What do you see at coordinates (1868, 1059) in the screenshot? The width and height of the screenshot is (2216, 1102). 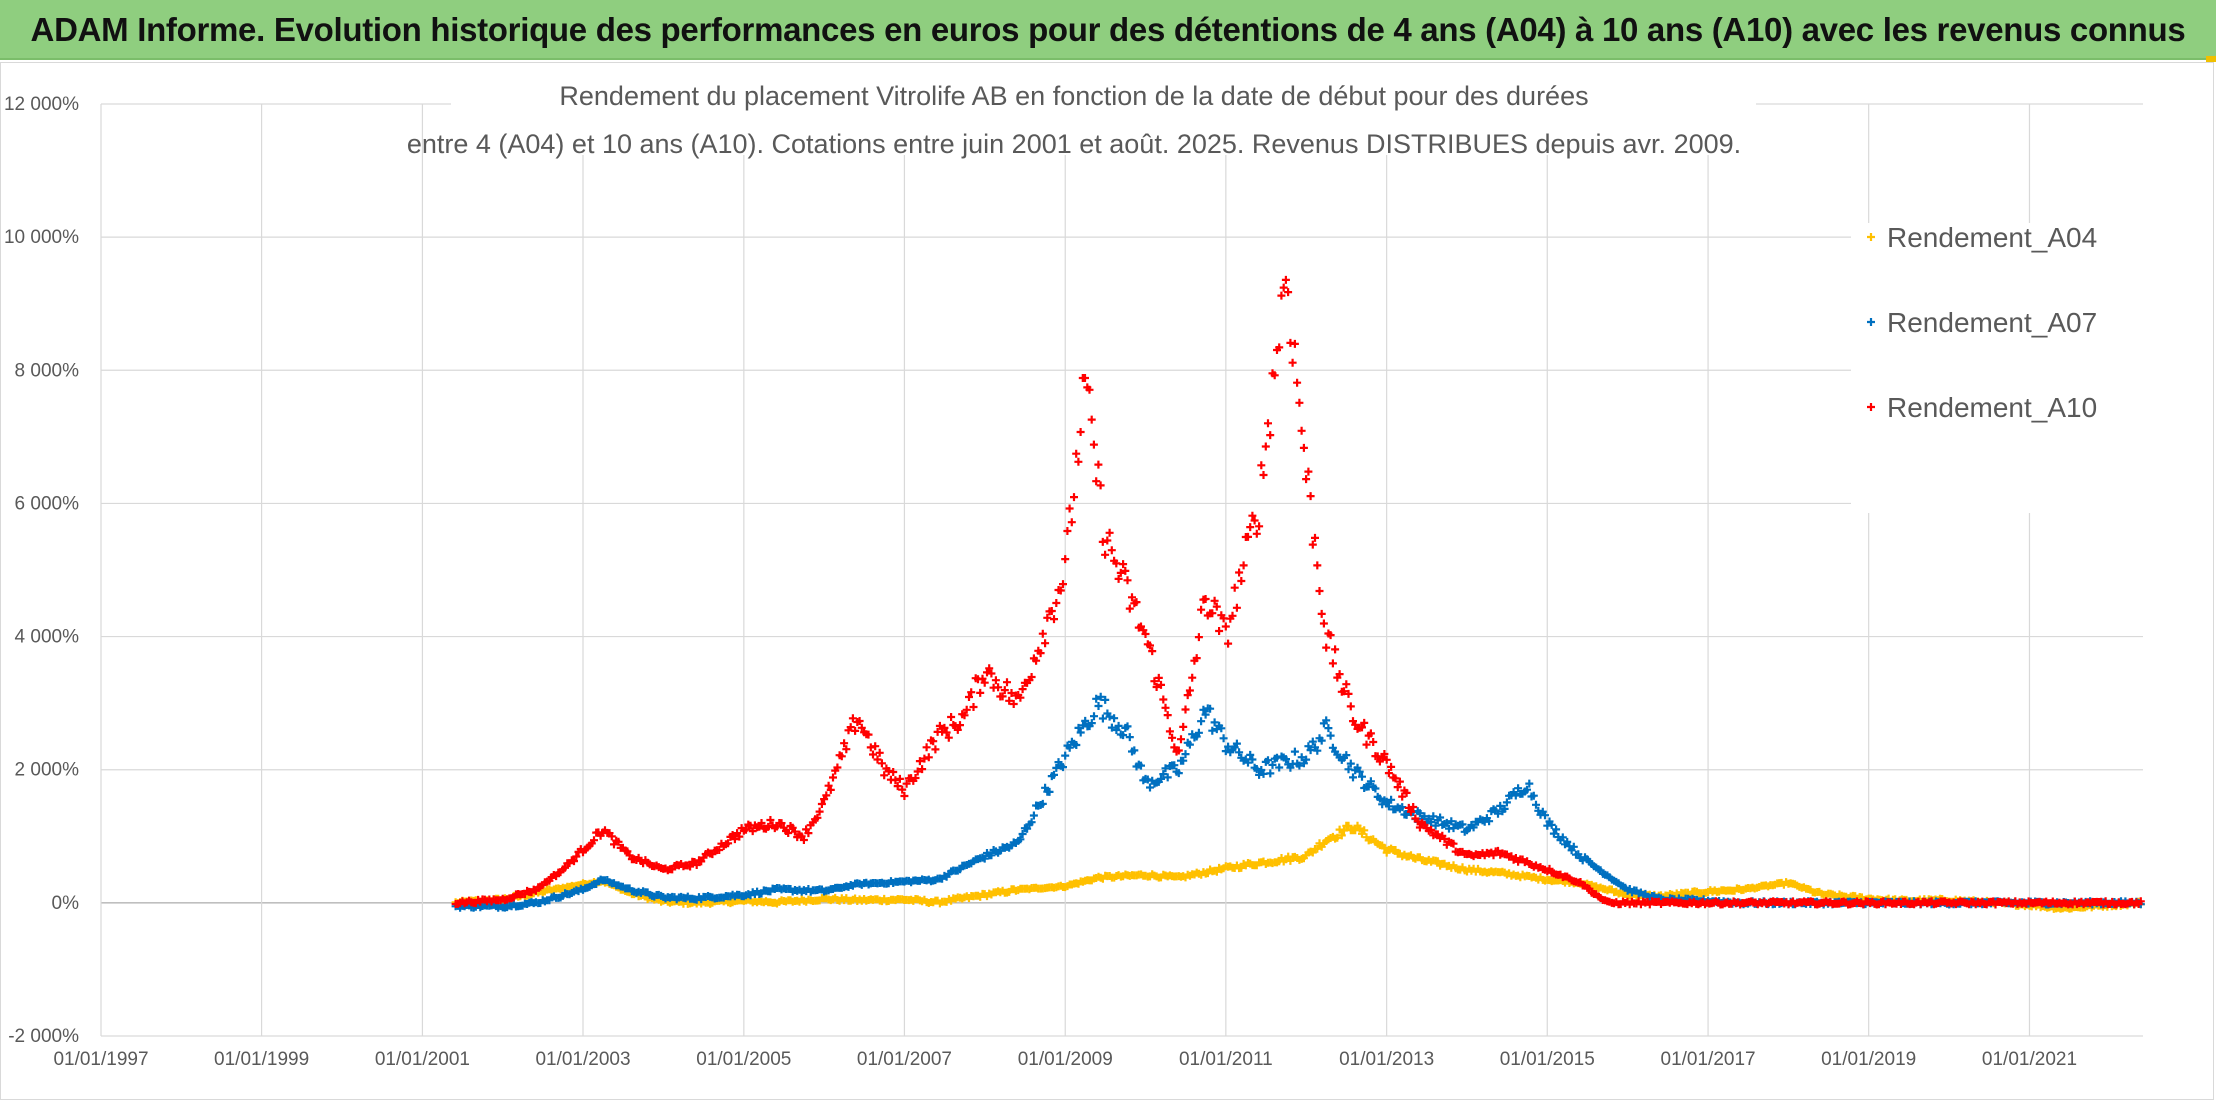 I see `x-tick-label: 01/01/2019` at bounding box center [1868, 1059].